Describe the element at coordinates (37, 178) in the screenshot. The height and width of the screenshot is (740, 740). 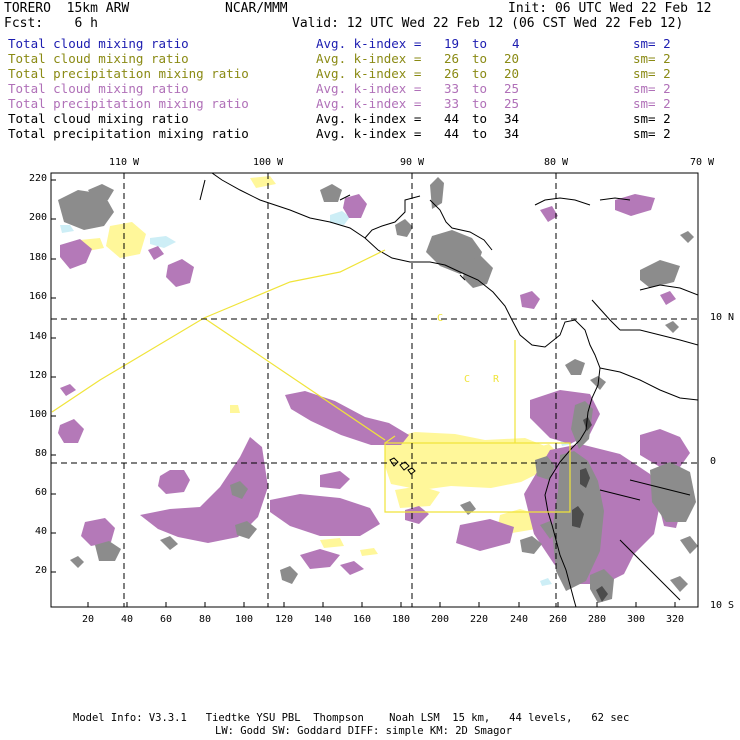
I see `y-tick-label: 220` at that location.